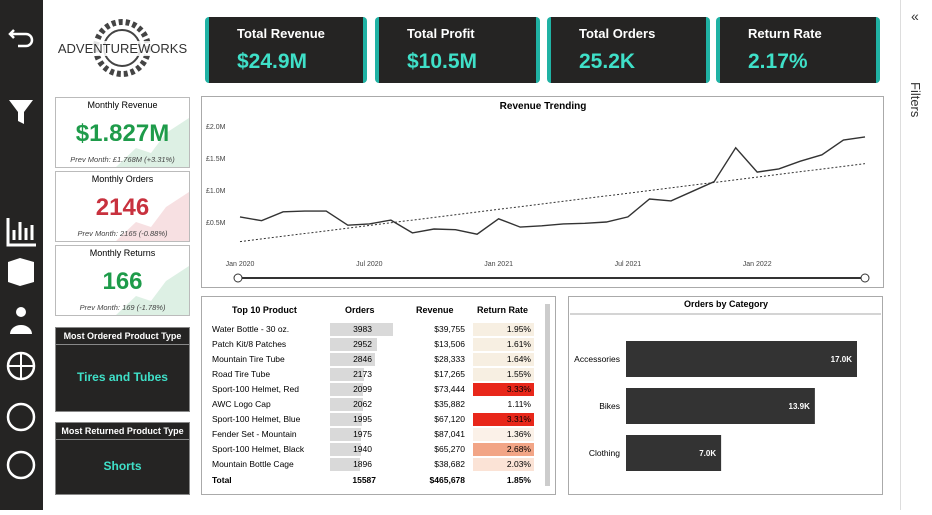 This screenshot has width=932, height=515. I want to click on report-icon, so click(21, 232).